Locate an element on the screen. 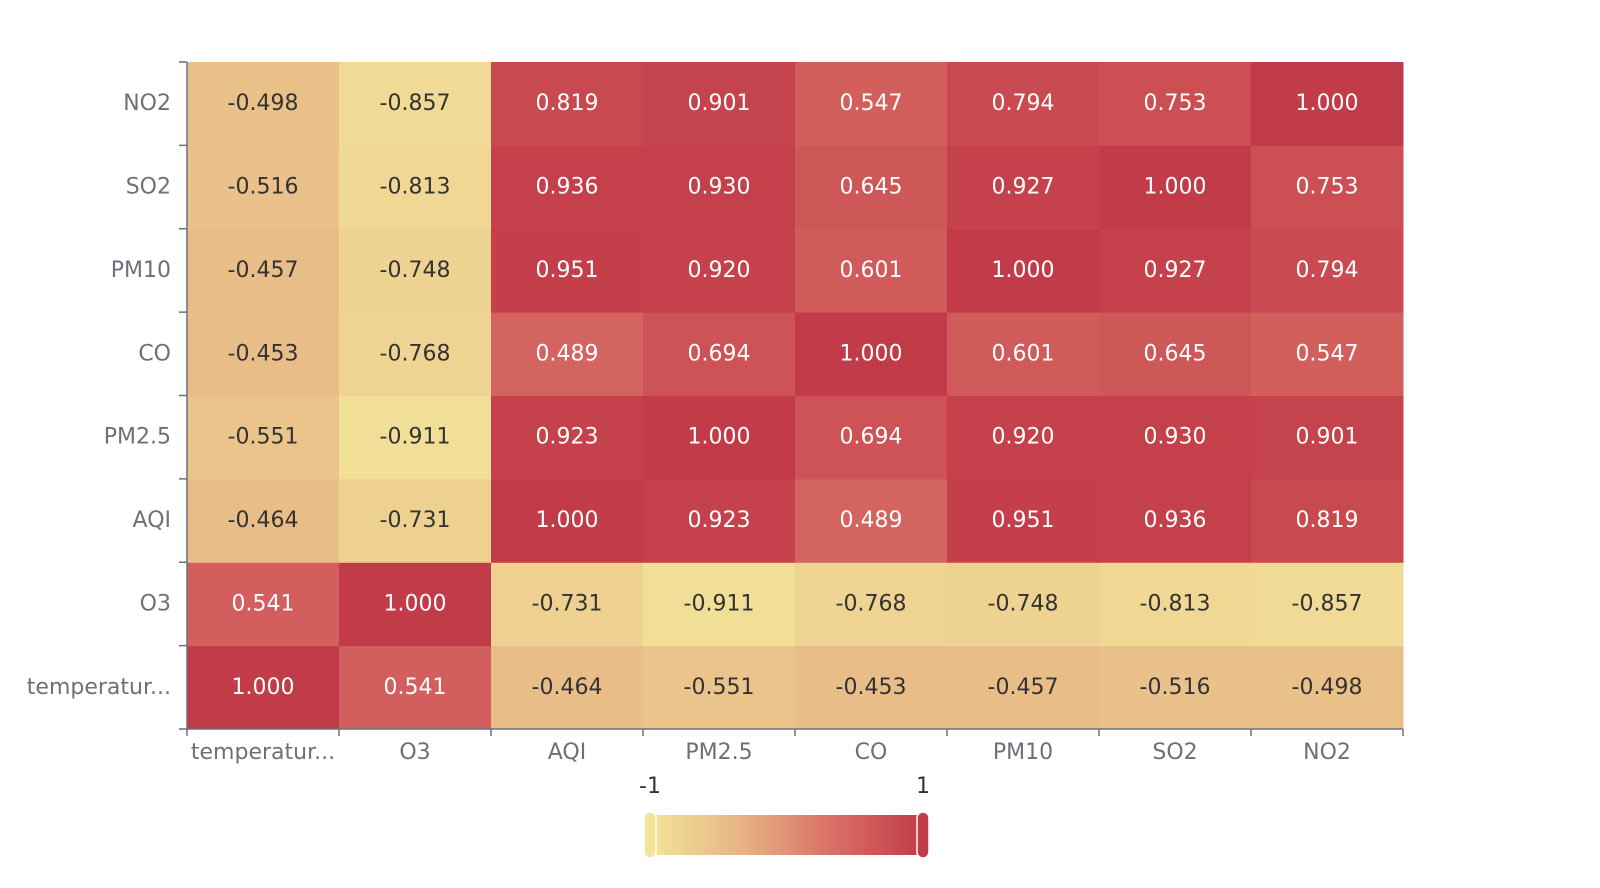 Image resolution: width=1600 pixels, height=888 pixels. legend-max-handle is located at coordinates (923, 835).